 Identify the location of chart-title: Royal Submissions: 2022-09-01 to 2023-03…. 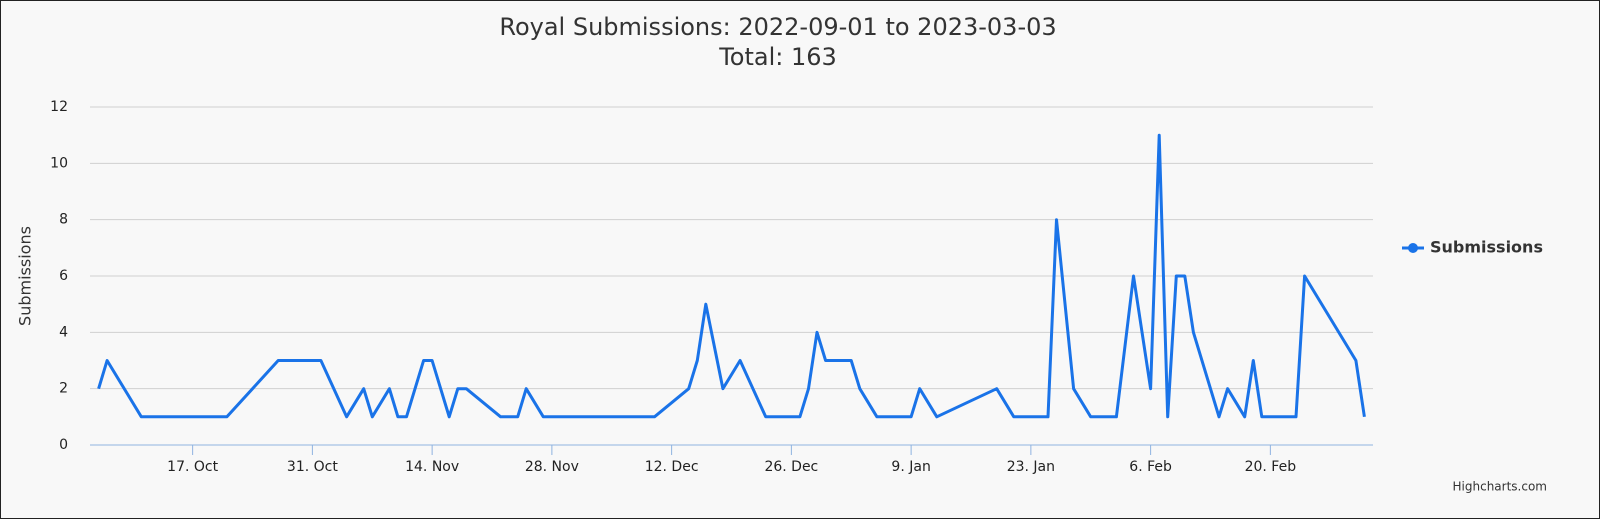
(777, 27).